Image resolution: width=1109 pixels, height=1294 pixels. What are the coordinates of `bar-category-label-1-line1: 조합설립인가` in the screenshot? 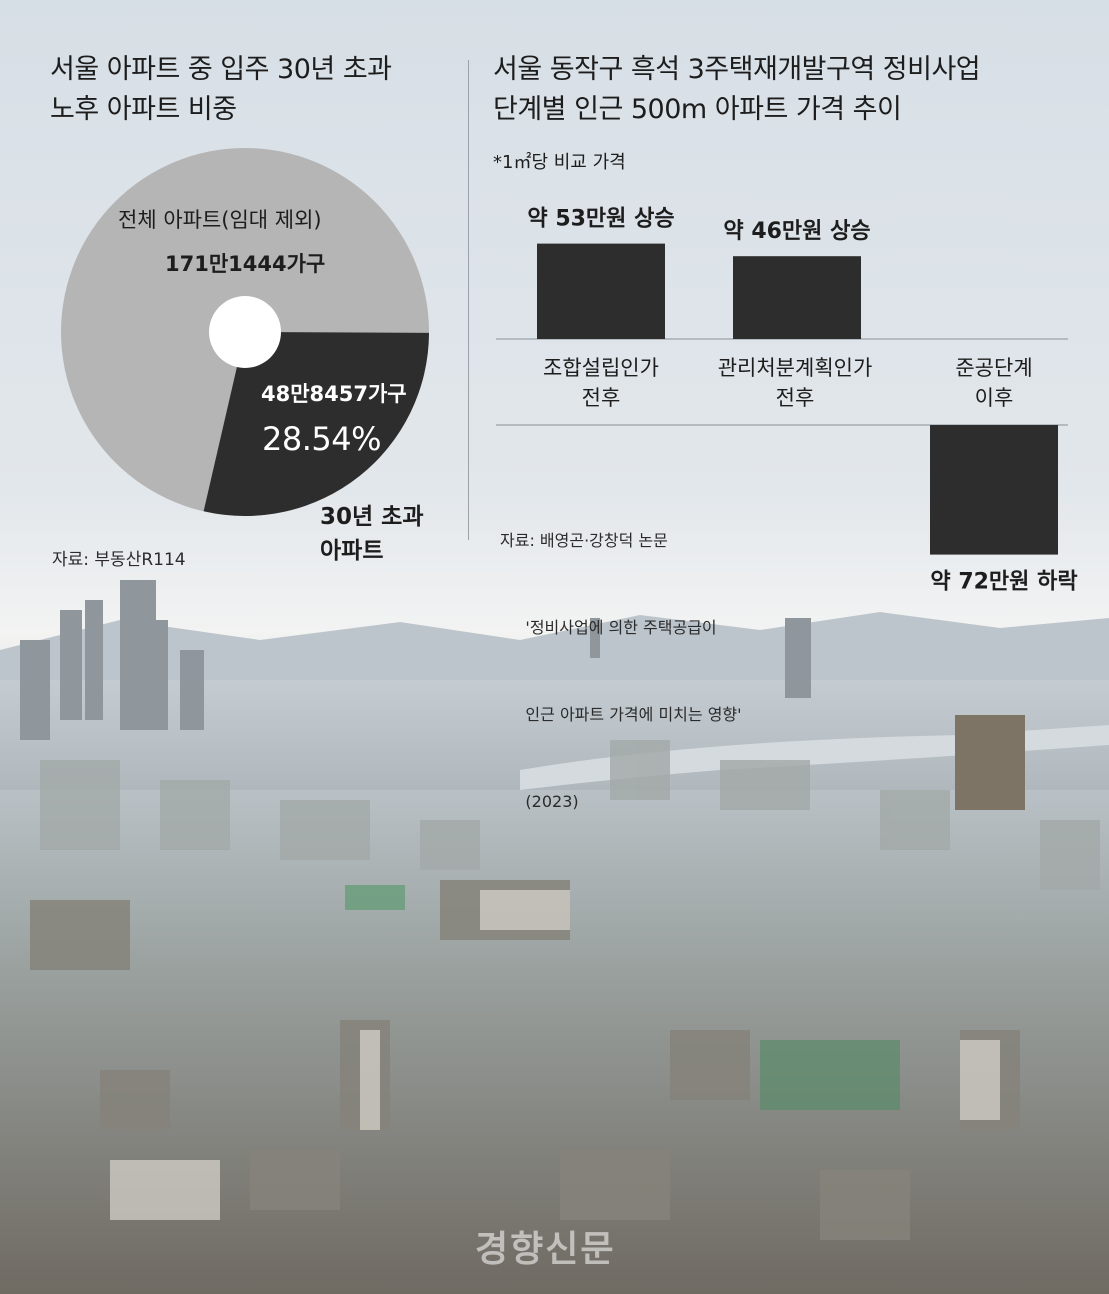 It's located at (601, 368).